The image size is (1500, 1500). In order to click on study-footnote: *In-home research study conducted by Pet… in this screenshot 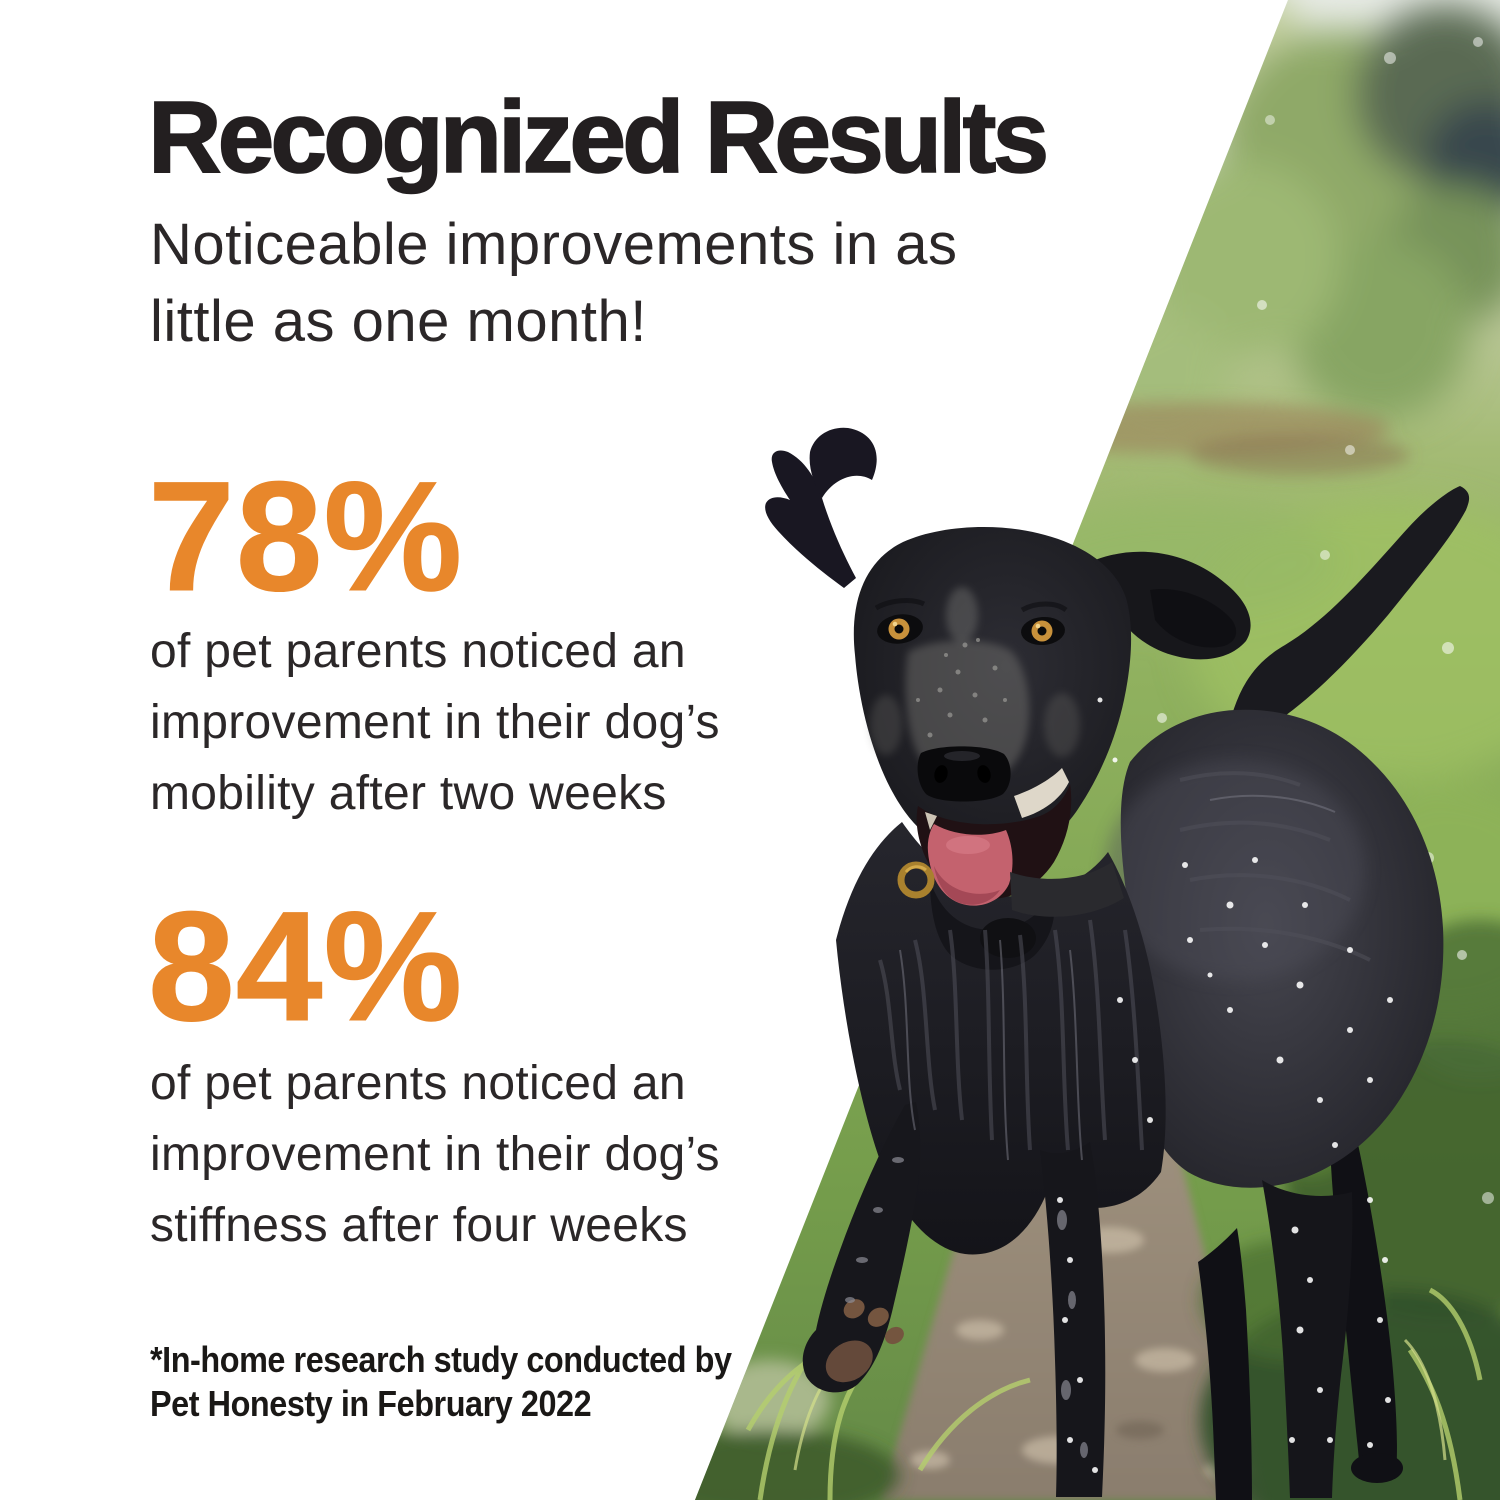, I will do `click(441, 1382)`.